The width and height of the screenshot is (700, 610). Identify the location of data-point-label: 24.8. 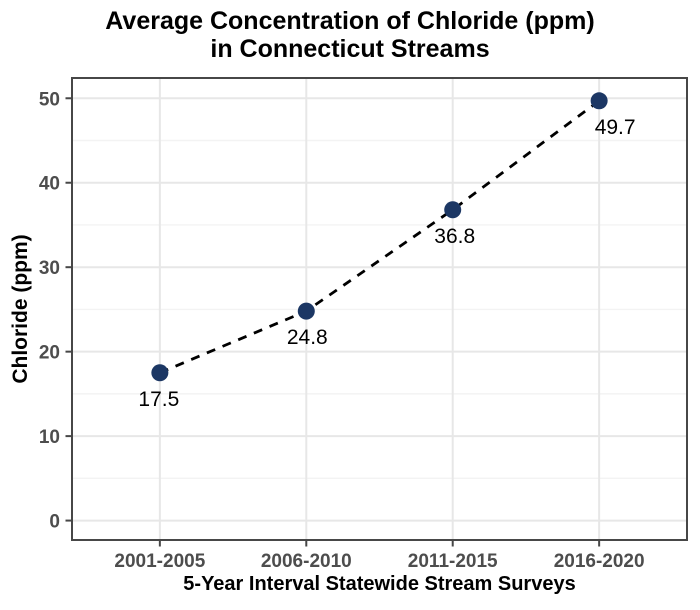
(307, 337).